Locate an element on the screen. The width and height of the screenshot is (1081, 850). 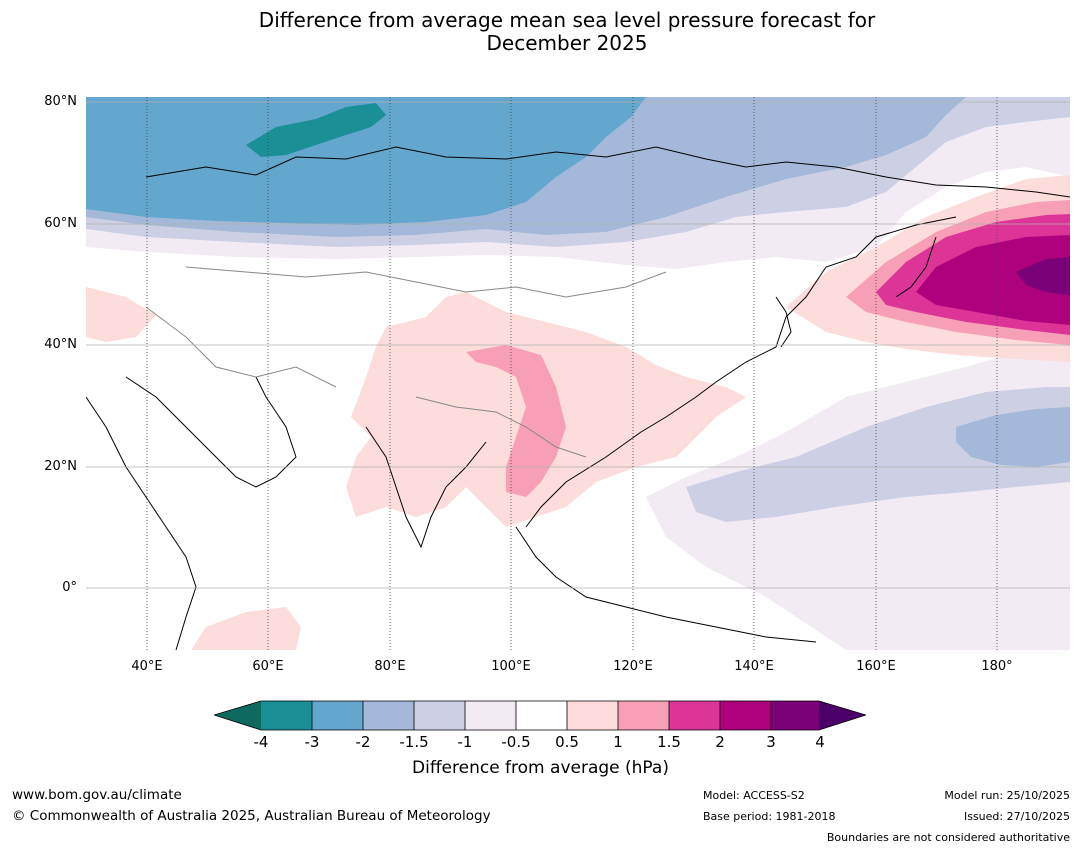
colorbar-swatch-neutral is located at coordinates (541, 715).